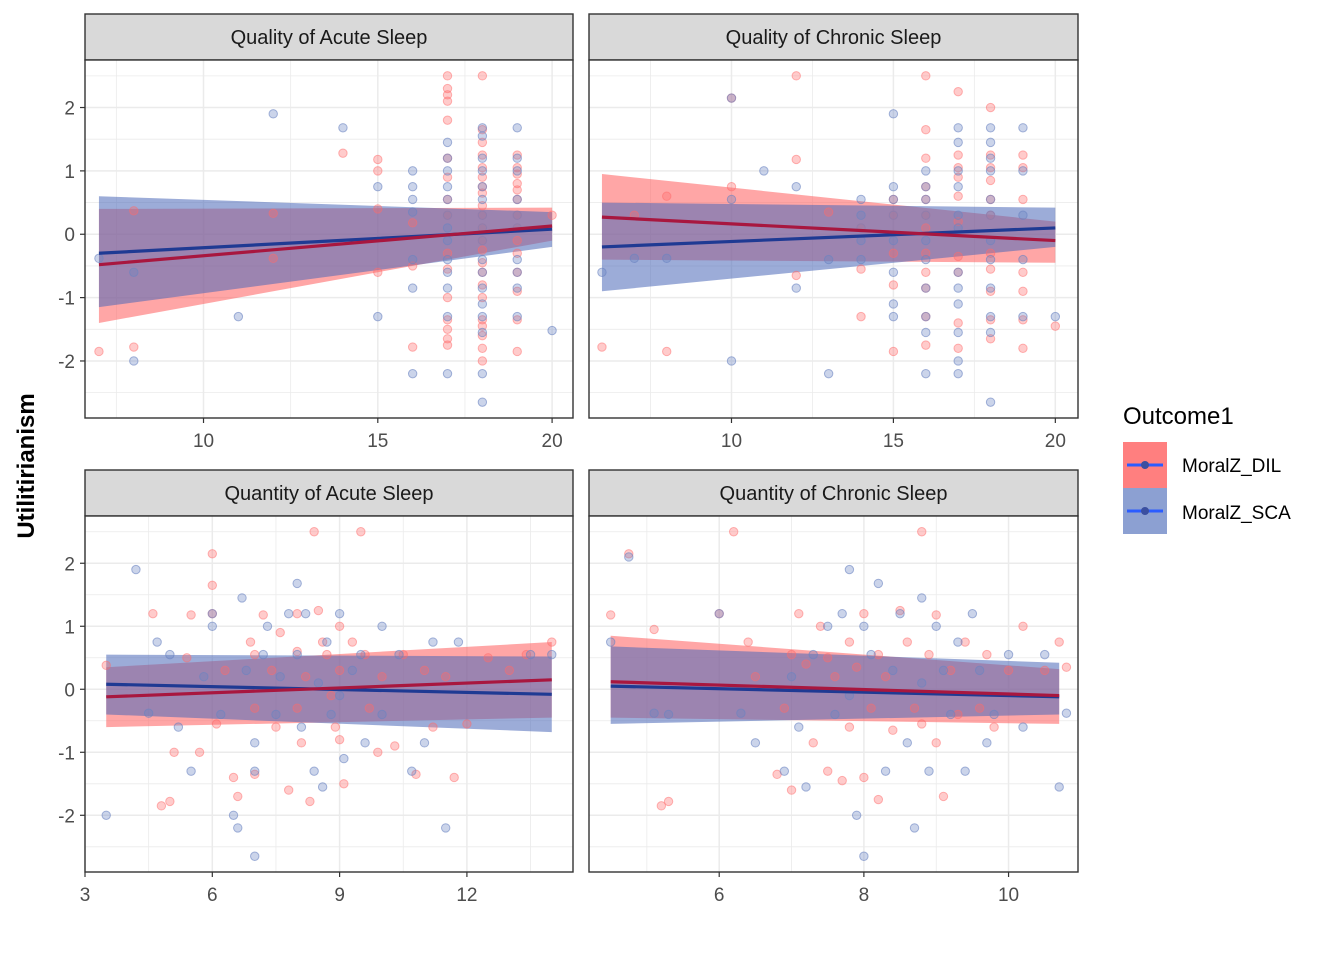  Describe the element at coordinates (834, 494) in the screenshot. I see `facet-strip-title: Quantity of Chronic Sleep` at that location.